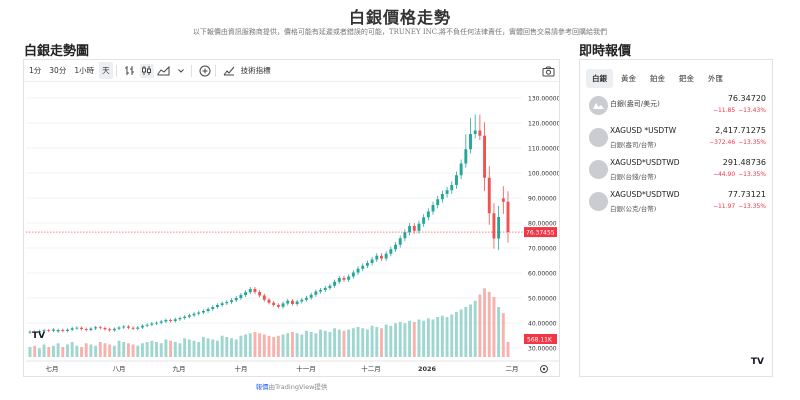  Describe the element at coordinates (540, 232) in the screenshot. I see `last-price-badge` at that location.